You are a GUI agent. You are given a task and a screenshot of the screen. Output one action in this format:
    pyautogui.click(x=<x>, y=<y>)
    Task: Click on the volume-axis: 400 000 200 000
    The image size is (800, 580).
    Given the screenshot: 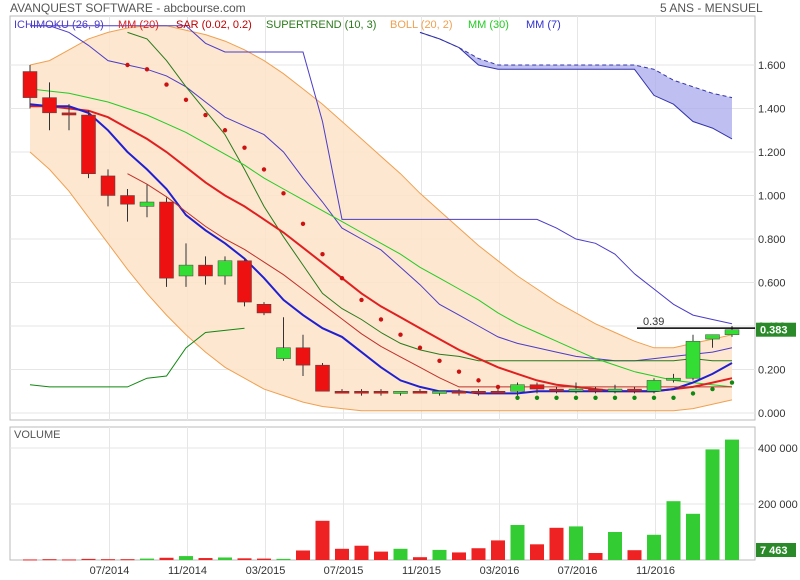 What is the action you would take?
    pyautogui.click(x=778, y=477)
    